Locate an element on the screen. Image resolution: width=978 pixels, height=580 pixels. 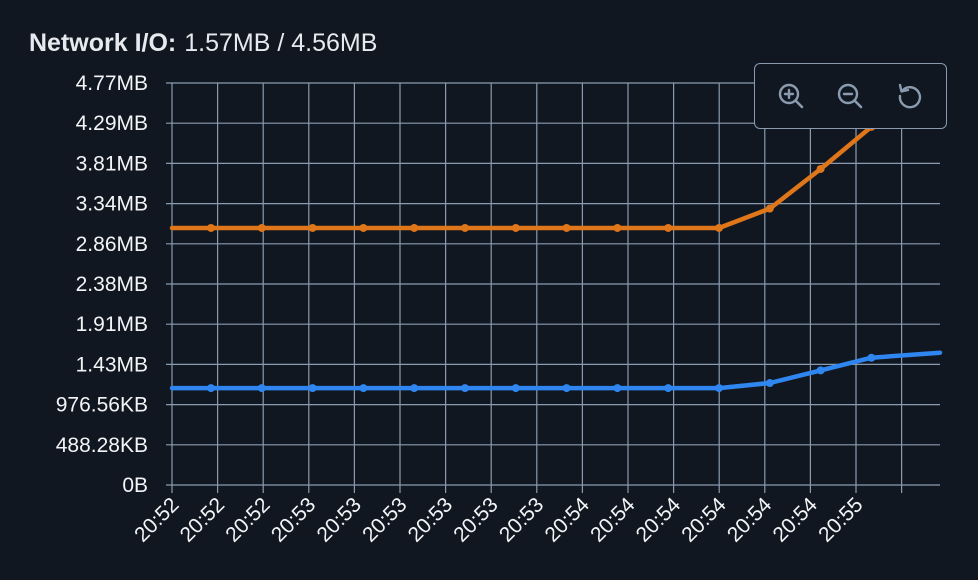
y-tick-label: 3.81MB is located at coordinates (112, 163).